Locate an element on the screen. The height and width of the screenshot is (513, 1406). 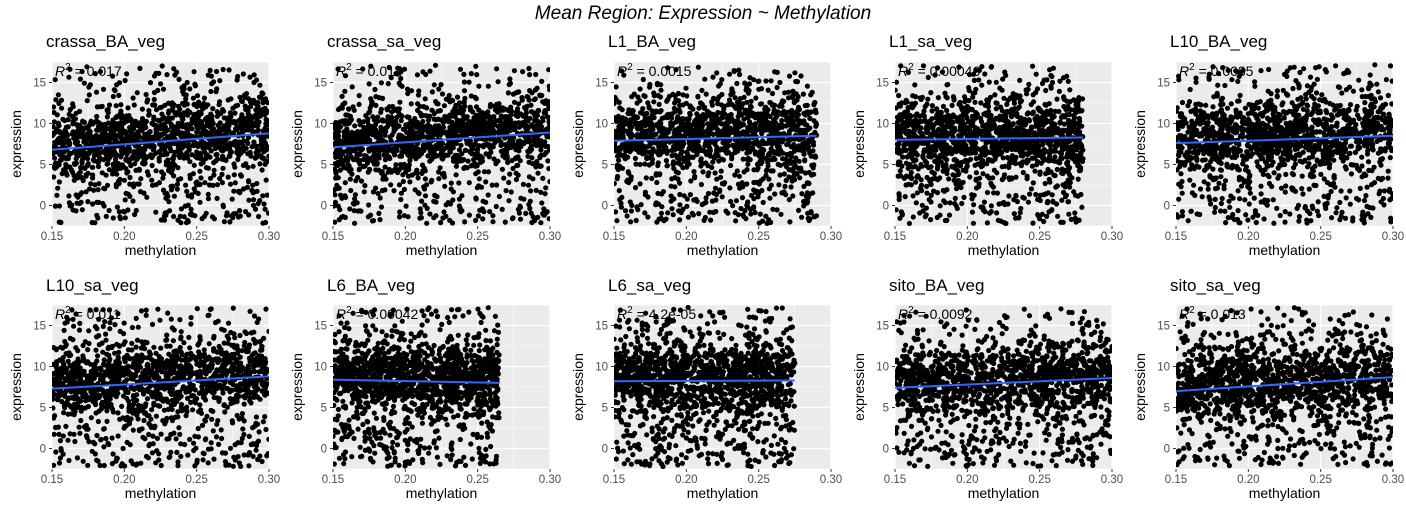
panel-title: L10_BA_veg is located at coordinates (1218, 41).